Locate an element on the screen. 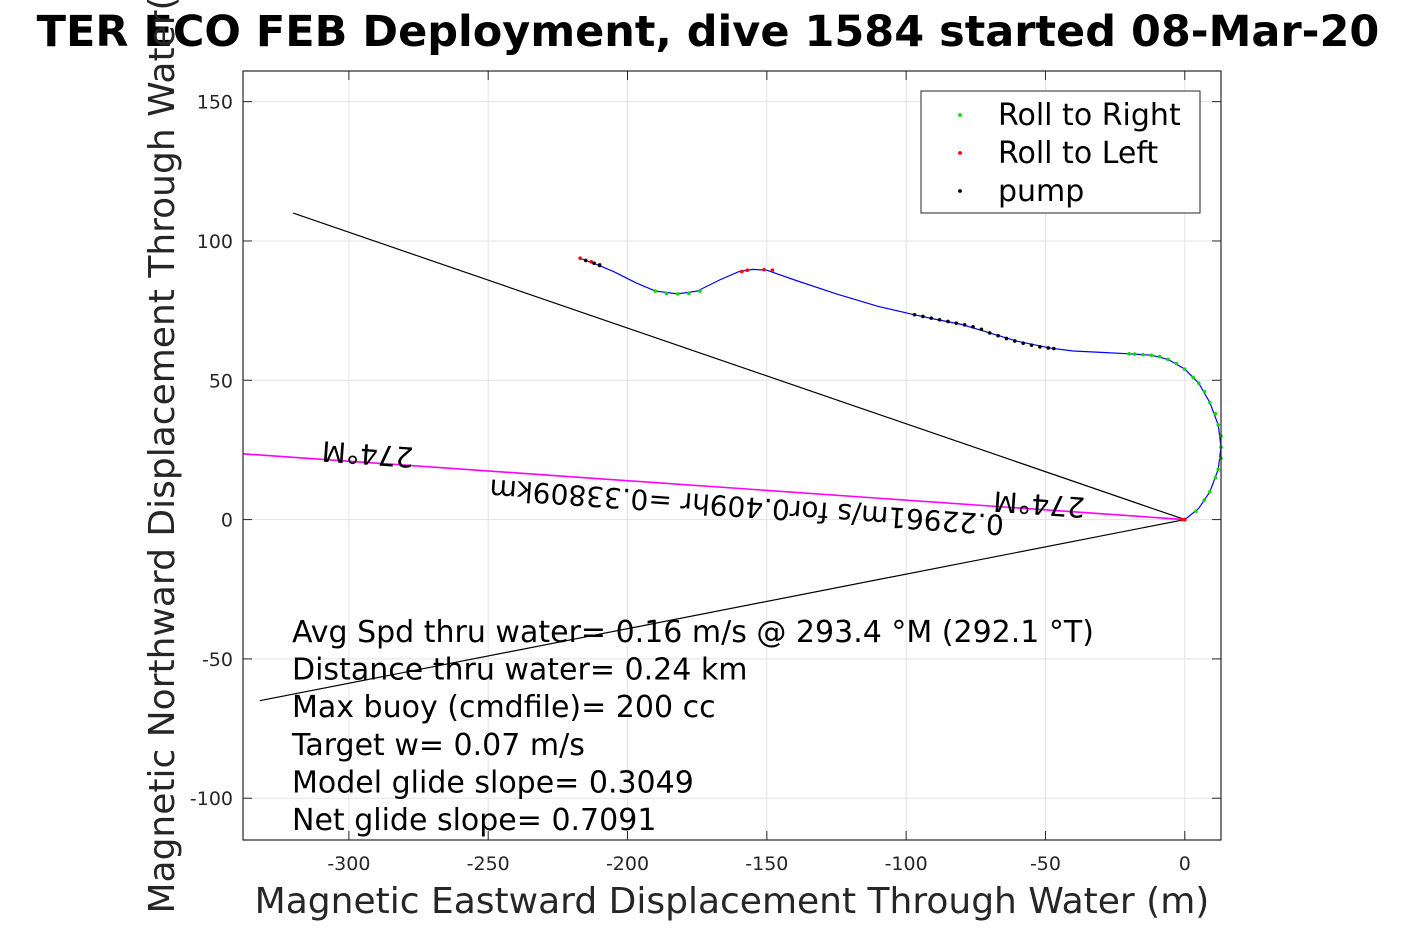  heading-magenta-line is located at coordinates (713, 487).